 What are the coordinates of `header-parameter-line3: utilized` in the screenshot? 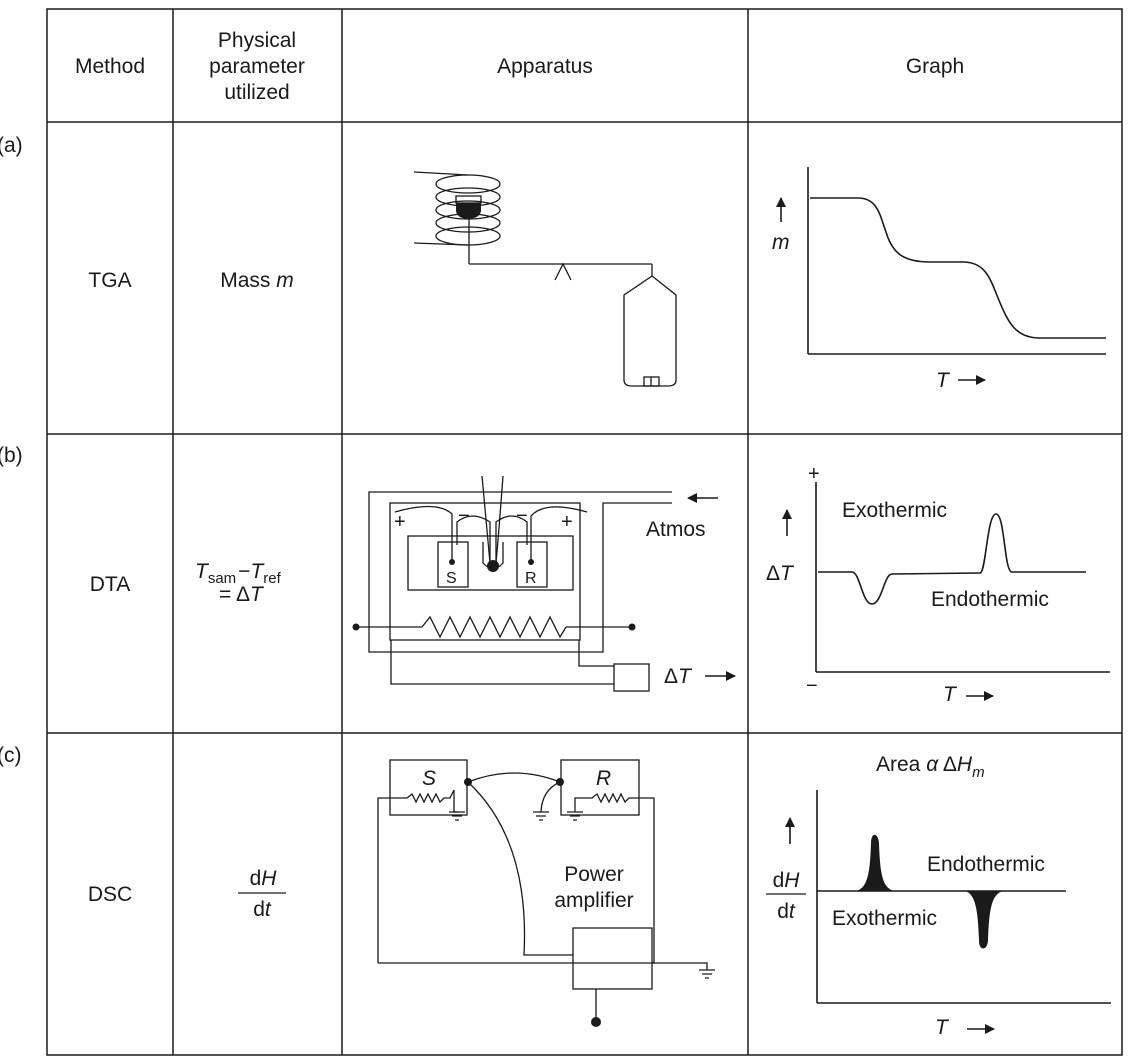 It's located at (256, 92).